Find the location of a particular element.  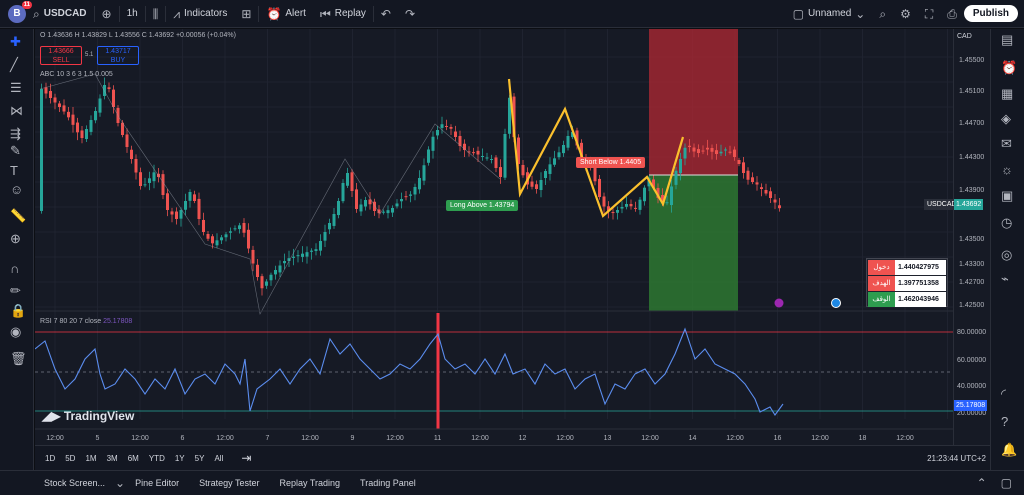

tab-replay-trading: Replay Trading is located at coordinates (310, 483).